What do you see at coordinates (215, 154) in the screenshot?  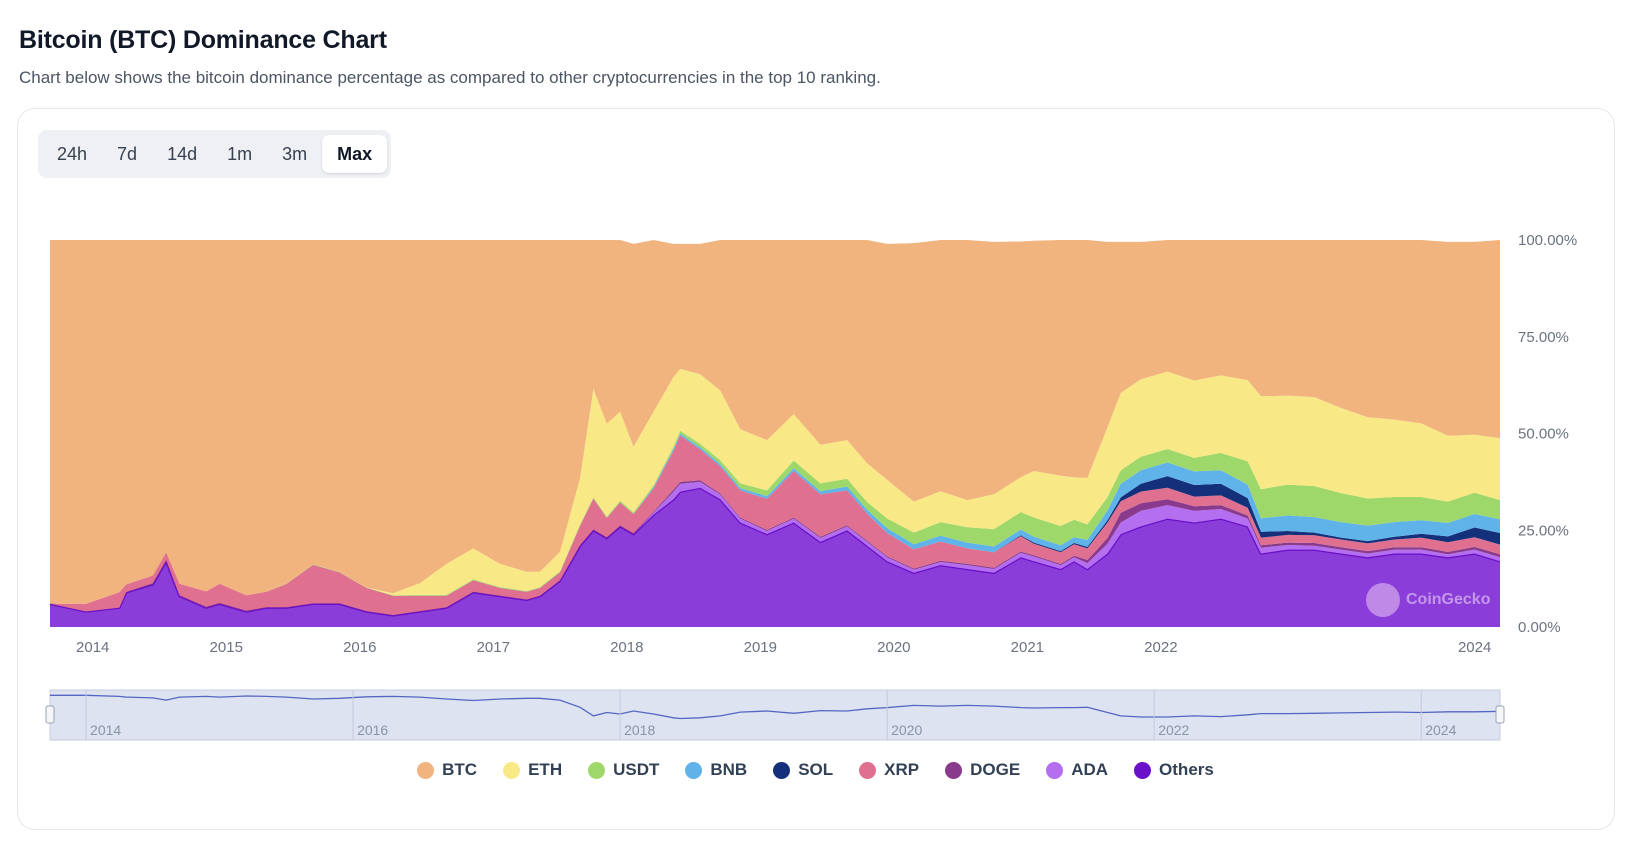 I see `range-tabs: 24h 7d 14d 1m 3m Max` at bounding box center [215, 154].